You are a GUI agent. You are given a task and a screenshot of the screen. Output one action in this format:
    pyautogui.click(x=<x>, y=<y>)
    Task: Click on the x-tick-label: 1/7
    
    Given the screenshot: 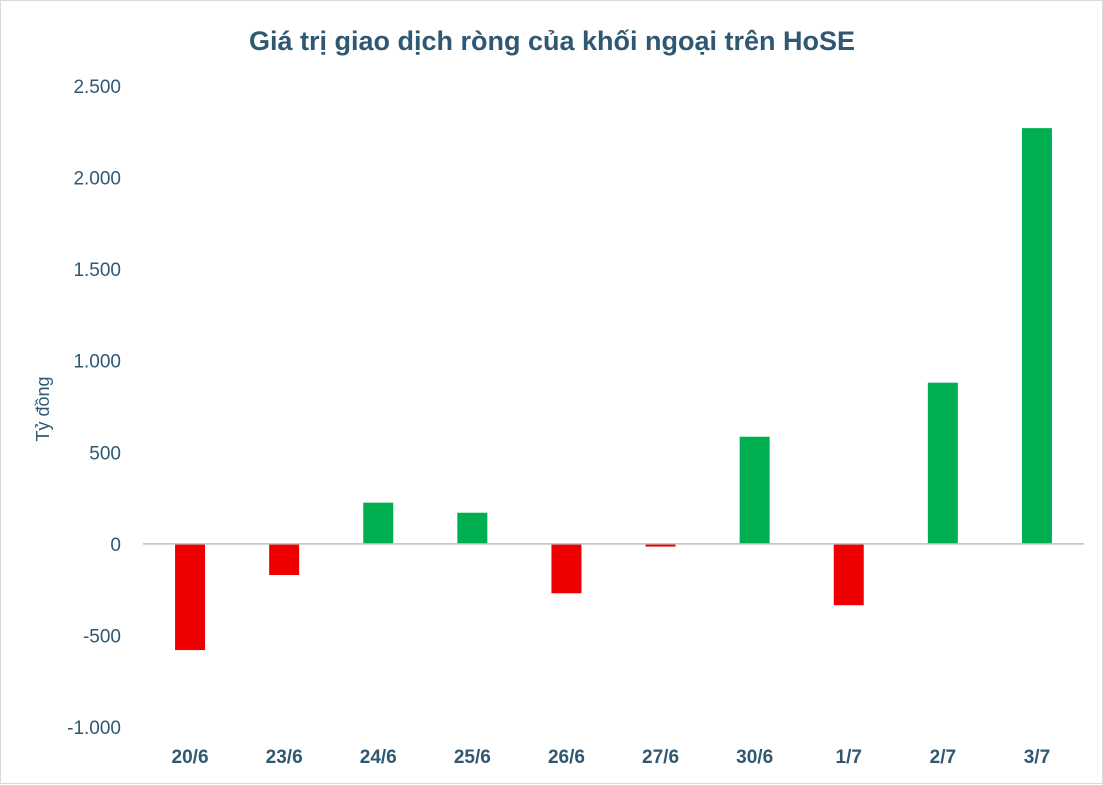 What is the action you would take?
    pyautogui.click(x=849, y=757)
    